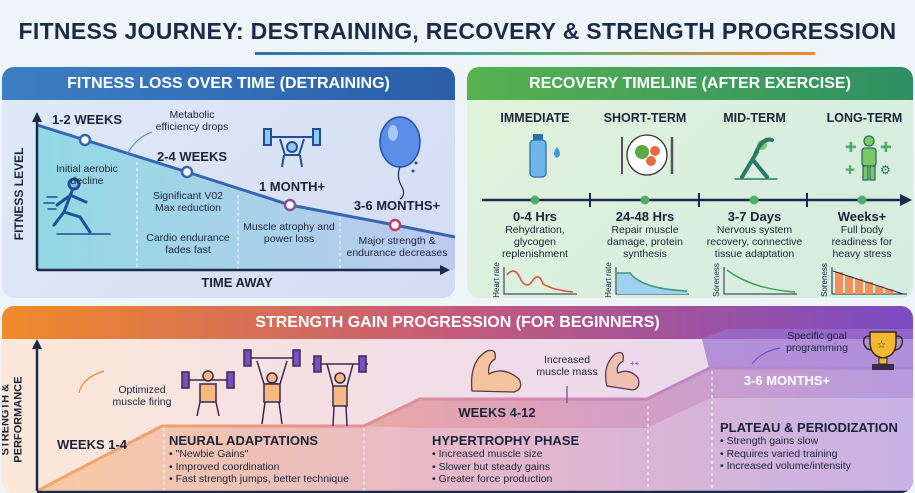 This screenshot has height=493, width=915. What do you see at coordinates (864, 118) in the screenshot?
I see `phase-label: LONG-TERM` at bounding box center [864, 118].